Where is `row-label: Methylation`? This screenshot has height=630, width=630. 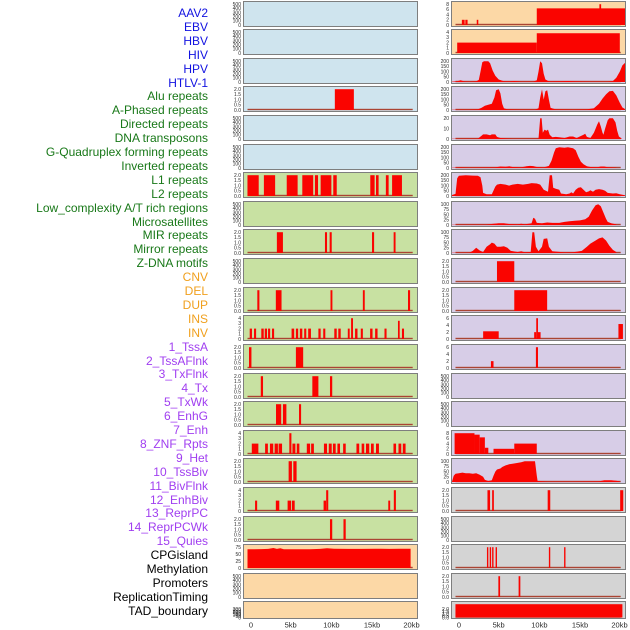
row-label: Methylation is located at coordinates (177, 569).